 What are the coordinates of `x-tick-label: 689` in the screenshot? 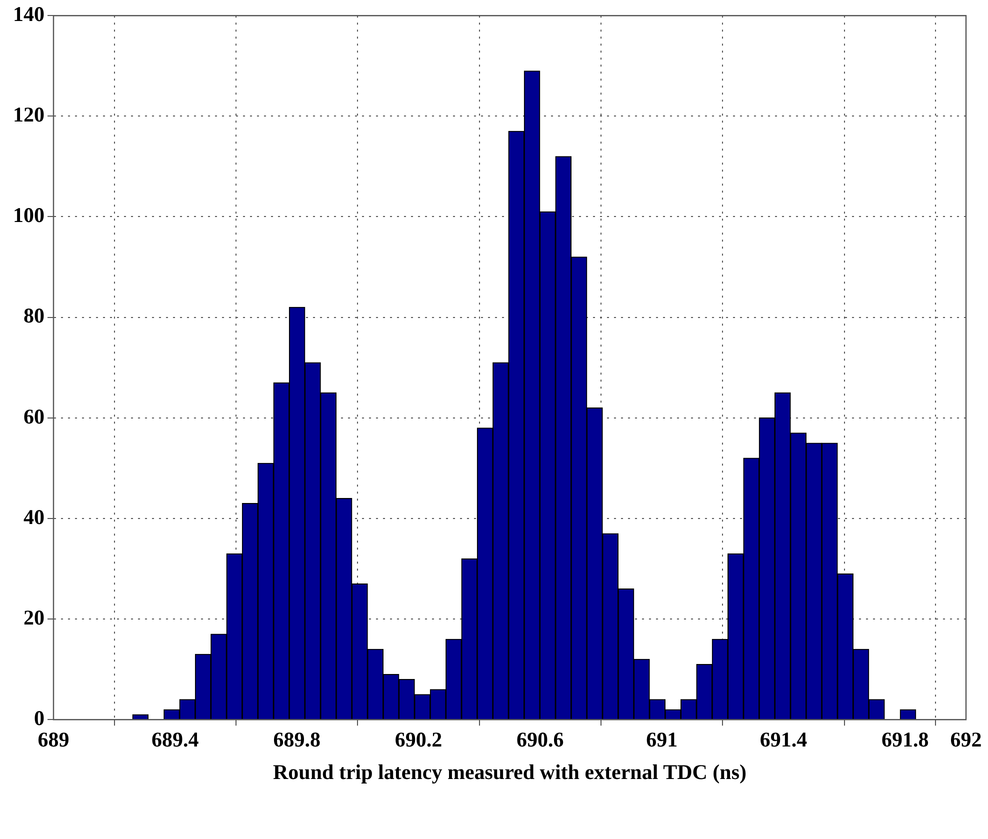 It's located at (54, 740).